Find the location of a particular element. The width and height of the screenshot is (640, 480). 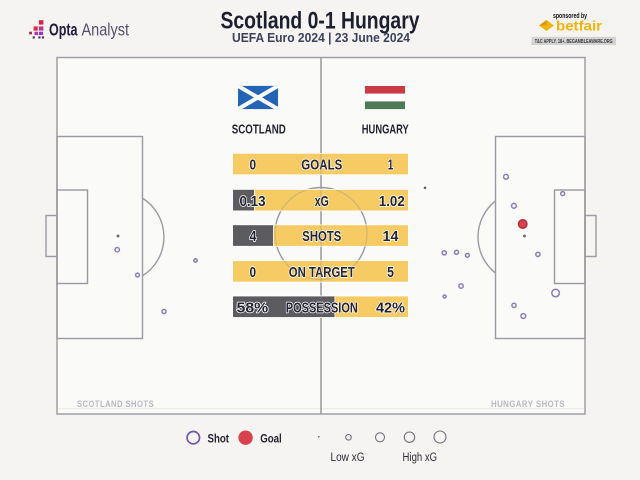

svg-text: 4 is located at coordinates (254, 237).